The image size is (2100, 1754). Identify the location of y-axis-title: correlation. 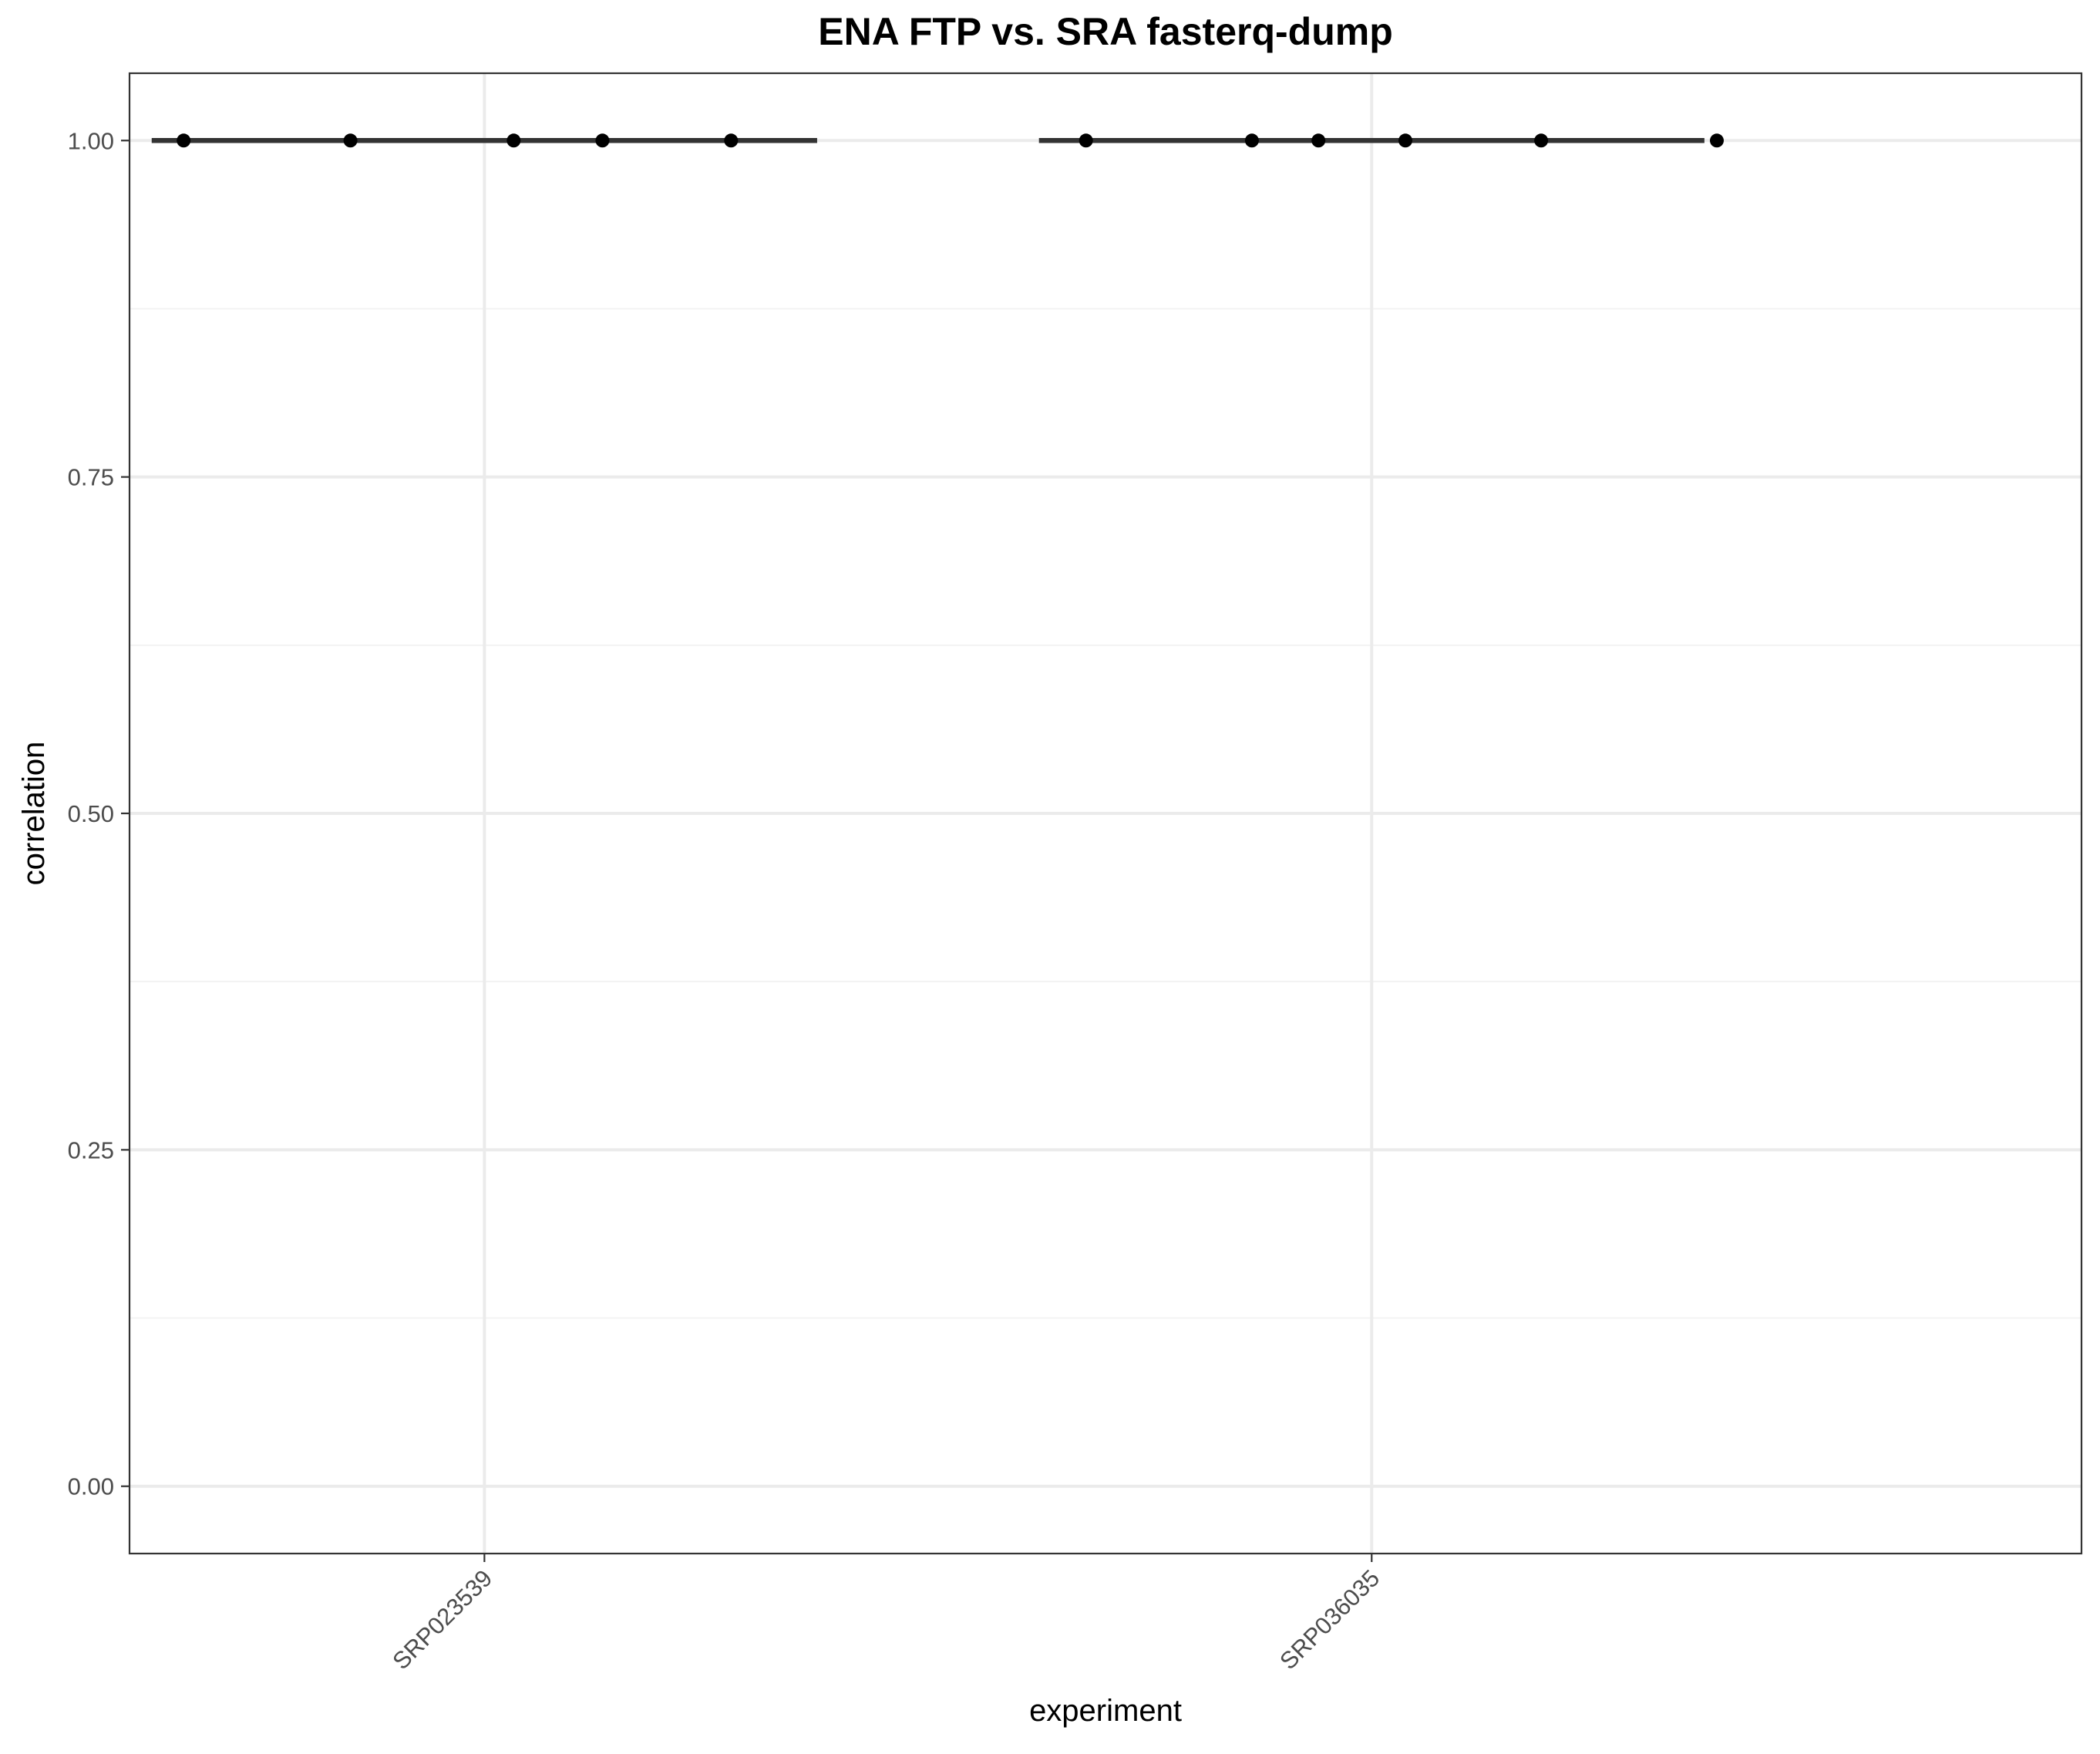
(34, 814).